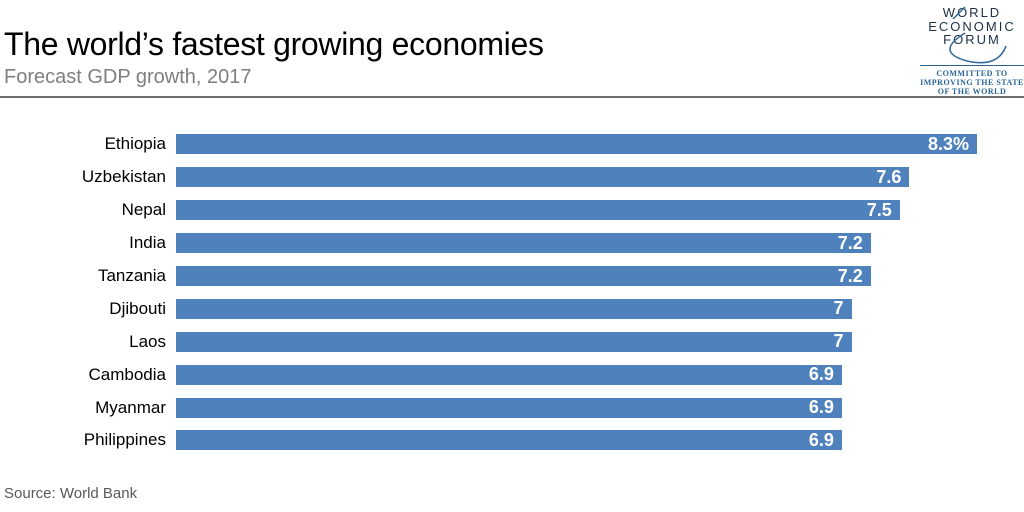  What do you see at coordinates (889, 176) in the screenshot?
I see `bar-value-label: 7.6` at bounding box center [889, 176].